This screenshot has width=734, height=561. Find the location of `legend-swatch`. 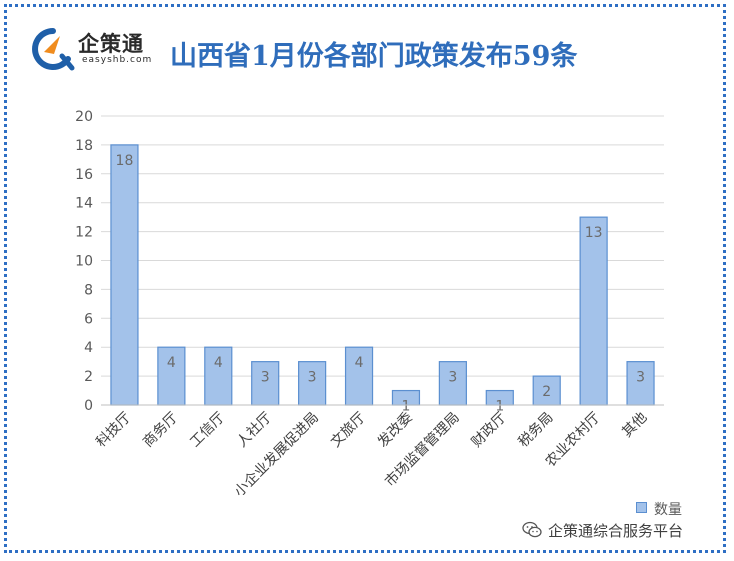

legend-swatch is located at coordinates (641, 507).